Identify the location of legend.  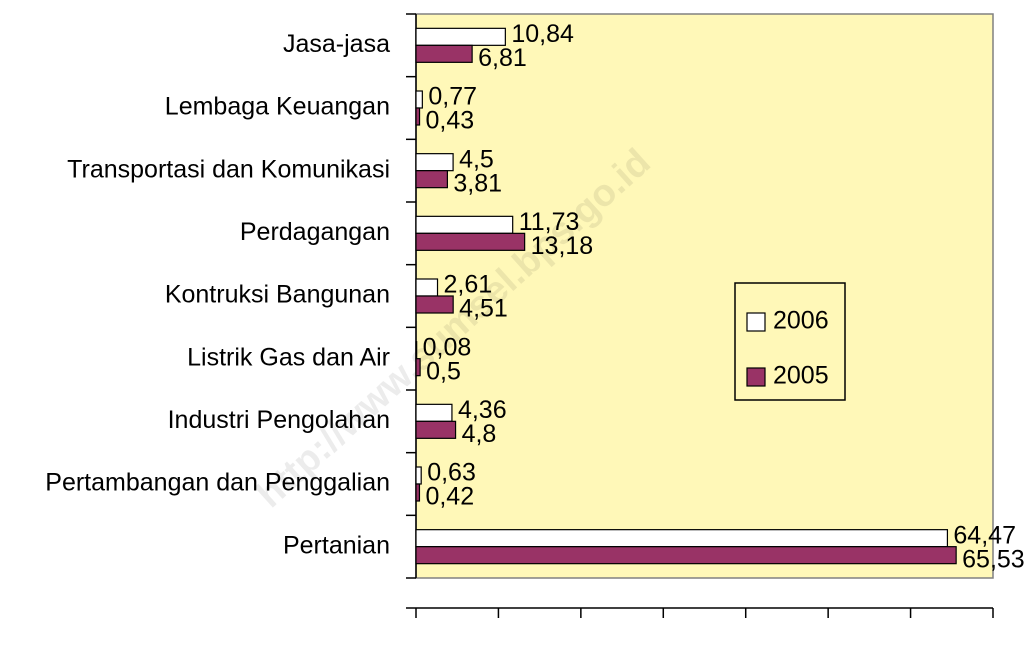
(790, 341).